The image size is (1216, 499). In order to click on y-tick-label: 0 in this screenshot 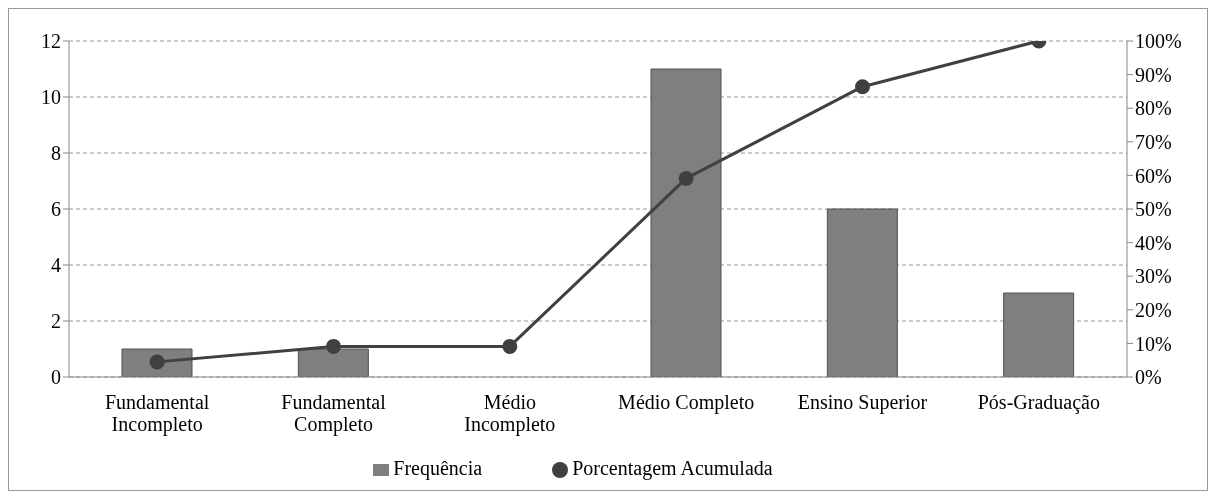, I will do `click(56, 377)`.